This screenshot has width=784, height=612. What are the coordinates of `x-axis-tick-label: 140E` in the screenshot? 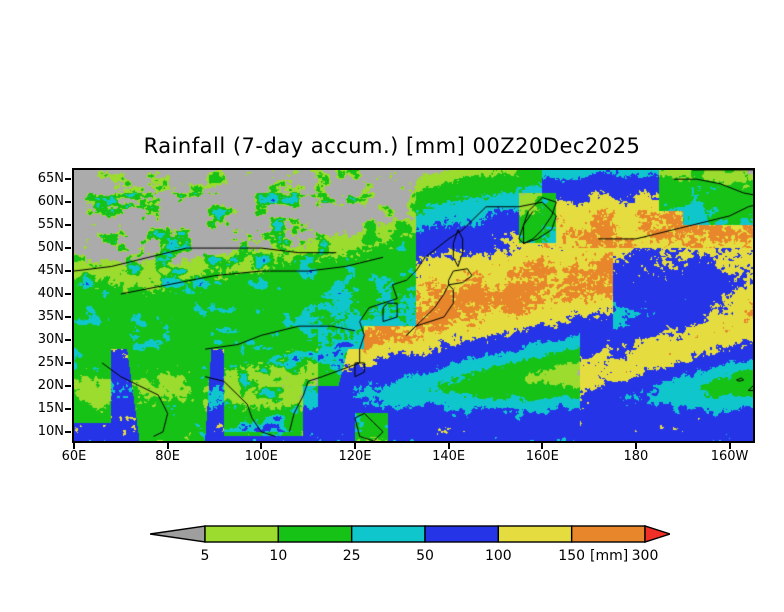 It's located at (449, 456).